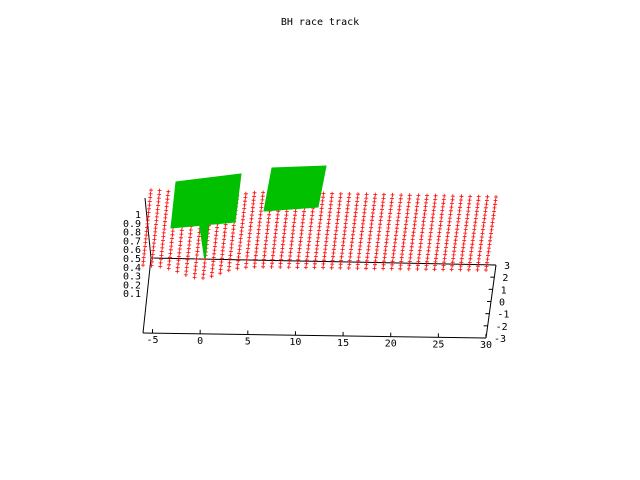 This screenshot has width=640, height=480. Describe the element at coordinates (502, 327) in the screenshot. I see `y-tick-label: -2` at that location.